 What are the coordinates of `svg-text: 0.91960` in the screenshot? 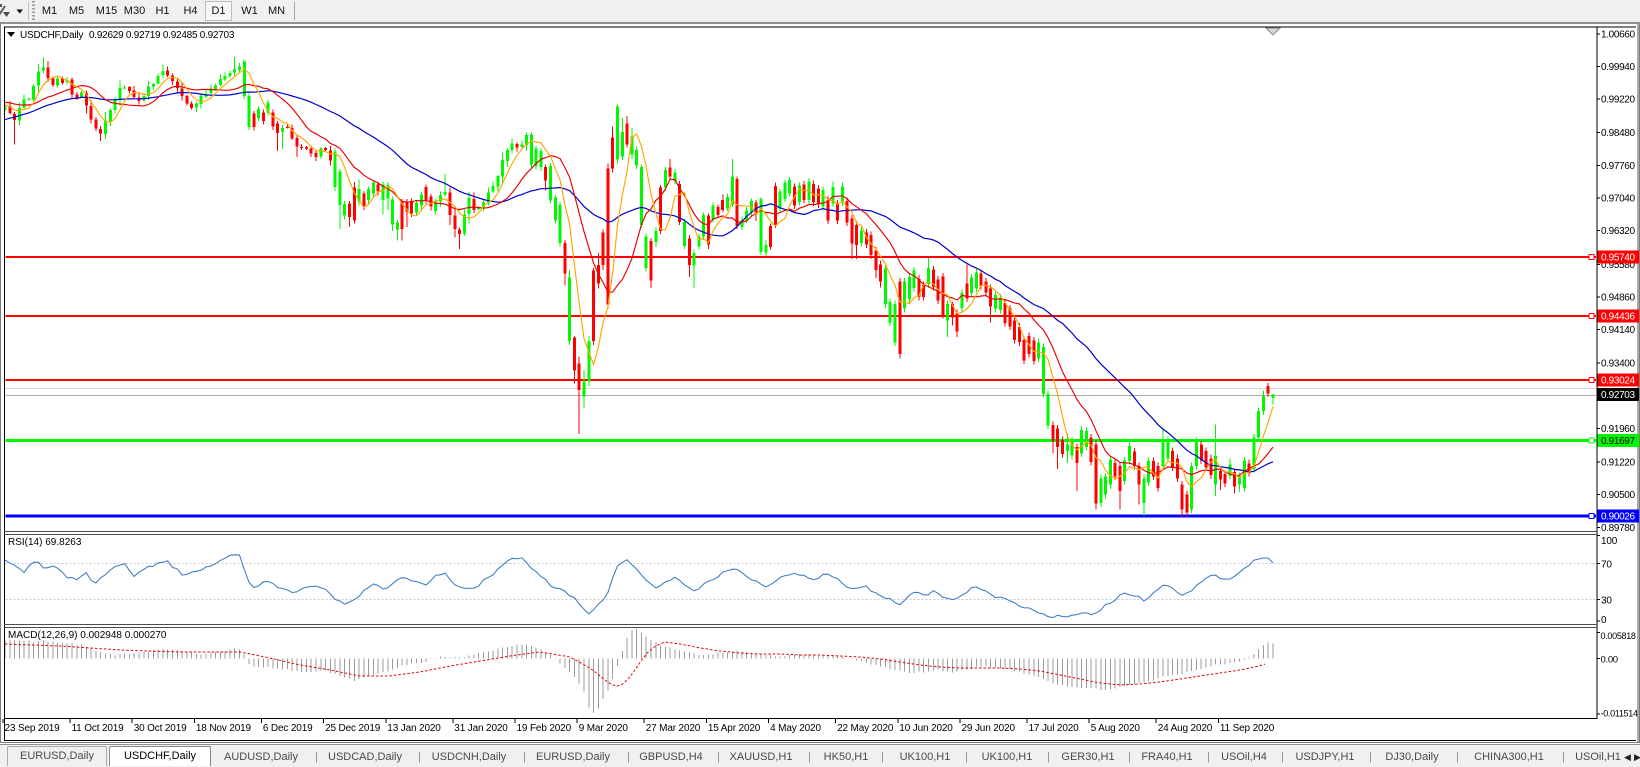 It's located at (1618, 429).